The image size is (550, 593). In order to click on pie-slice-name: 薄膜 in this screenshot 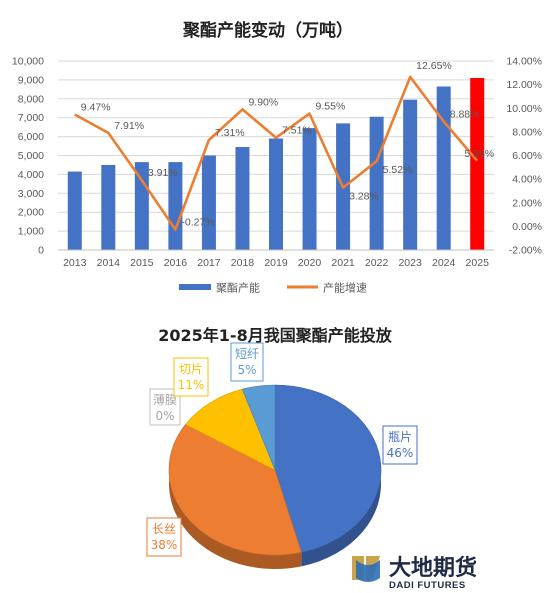, I will do `click(165, 399)`.